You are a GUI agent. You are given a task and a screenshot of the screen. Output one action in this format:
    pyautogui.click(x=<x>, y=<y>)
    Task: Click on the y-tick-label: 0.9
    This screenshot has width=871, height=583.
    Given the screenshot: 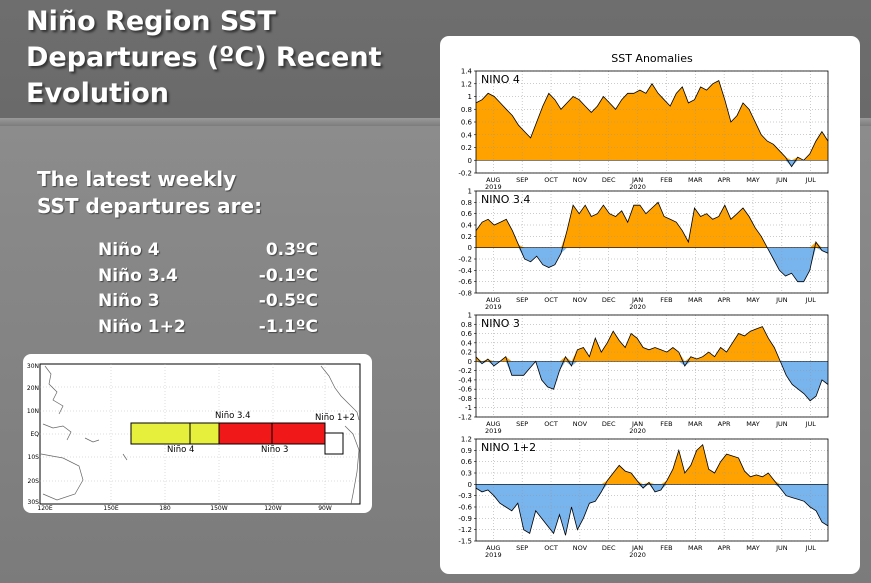 What is the action you would take?
    pyautogui.click(x=466, y=451)
    